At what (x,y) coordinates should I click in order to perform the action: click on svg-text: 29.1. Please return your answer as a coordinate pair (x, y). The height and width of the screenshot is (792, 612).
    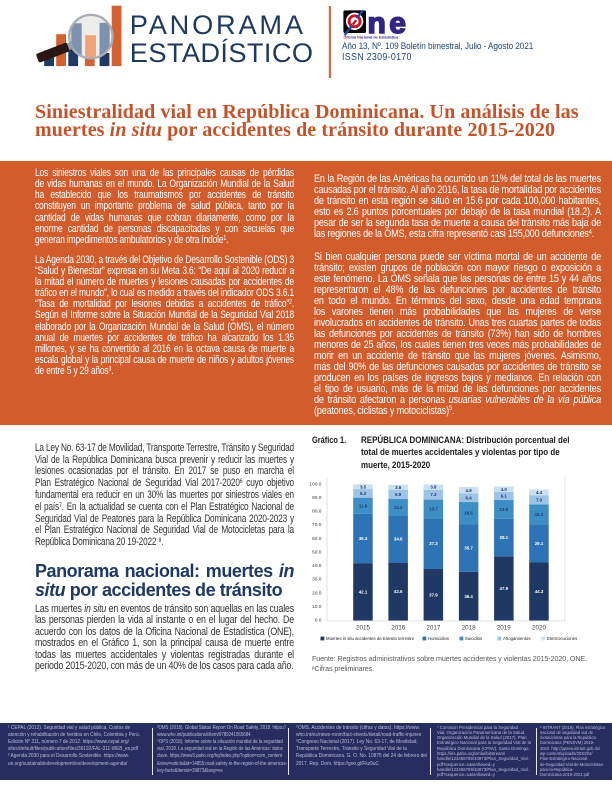
    Looking at the image, I should click on (539, 543).